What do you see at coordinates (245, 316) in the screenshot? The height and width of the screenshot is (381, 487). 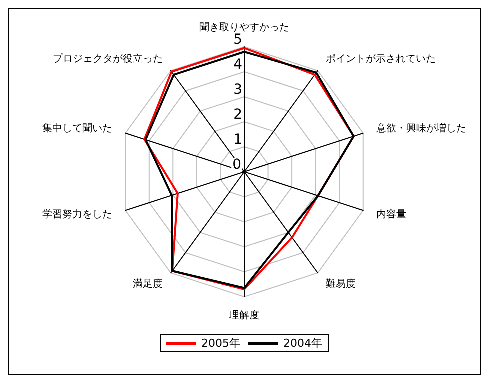 I see `spoke-label: 理解度` at bounding box center [245, 316].